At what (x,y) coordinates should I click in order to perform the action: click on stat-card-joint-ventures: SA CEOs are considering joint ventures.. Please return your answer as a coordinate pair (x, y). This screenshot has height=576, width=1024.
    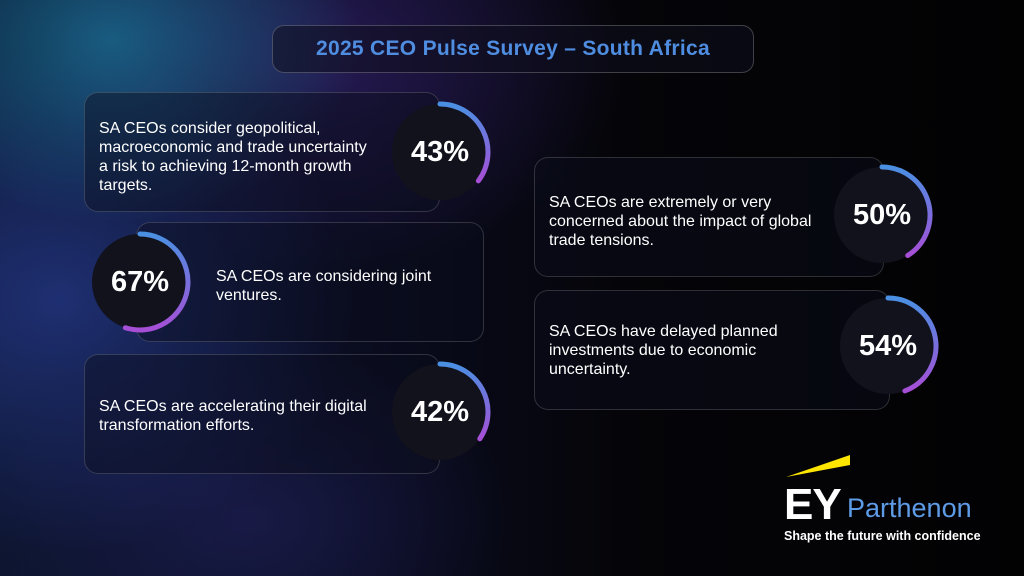
    Looking at the image, I should click on (310, 282).